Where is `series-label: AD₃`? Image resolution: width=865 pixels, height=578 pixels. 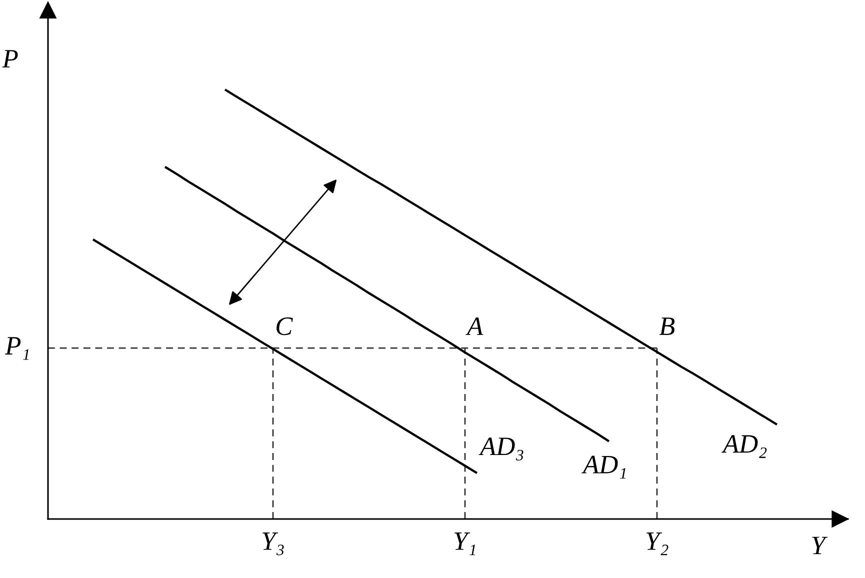 series-label: AD₃ is located at coordinates (501, 449).